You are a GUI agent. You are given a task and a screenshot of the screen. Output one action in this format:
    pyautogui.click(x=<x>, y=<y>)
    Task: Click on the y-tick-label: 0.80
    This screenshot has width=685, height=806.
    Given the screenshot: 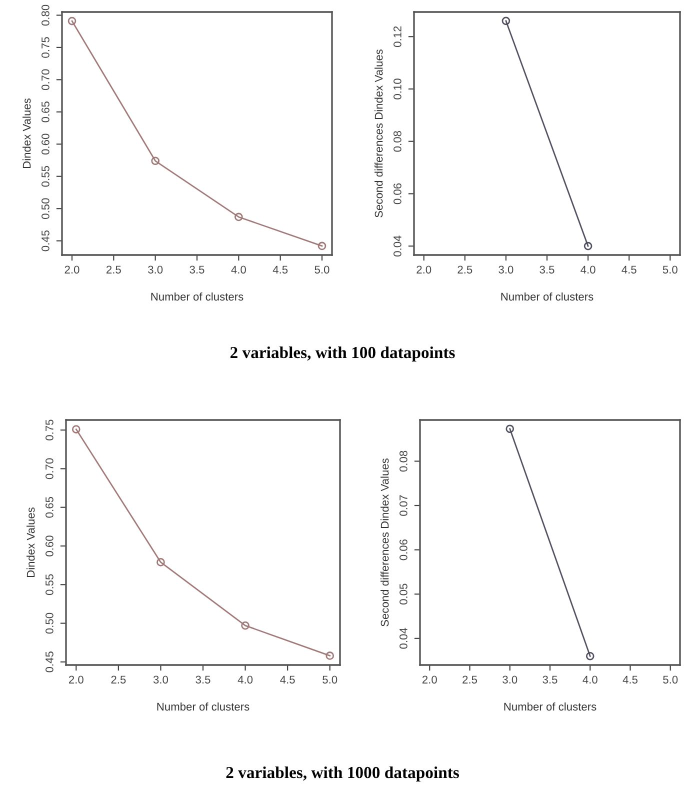 What is the action you would take?
    pyautogui.click(x=46, y=15)
    